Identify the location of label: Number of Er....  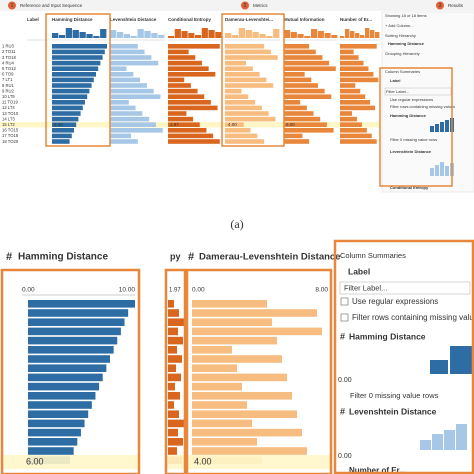
(356, 19).